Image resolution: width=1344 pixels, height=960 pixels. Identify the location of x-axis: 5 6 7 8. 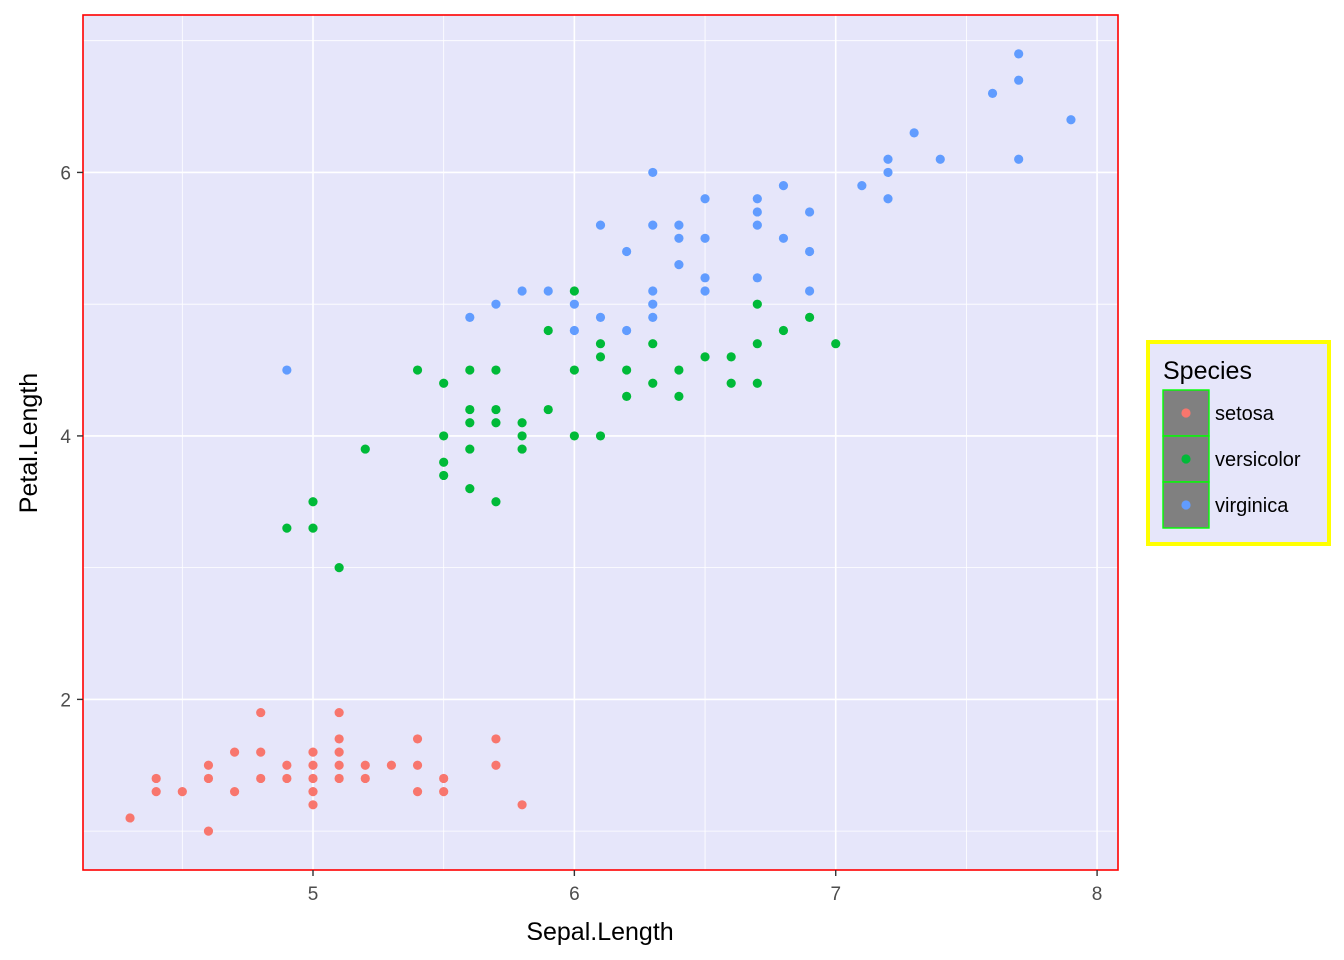
(705, 887).